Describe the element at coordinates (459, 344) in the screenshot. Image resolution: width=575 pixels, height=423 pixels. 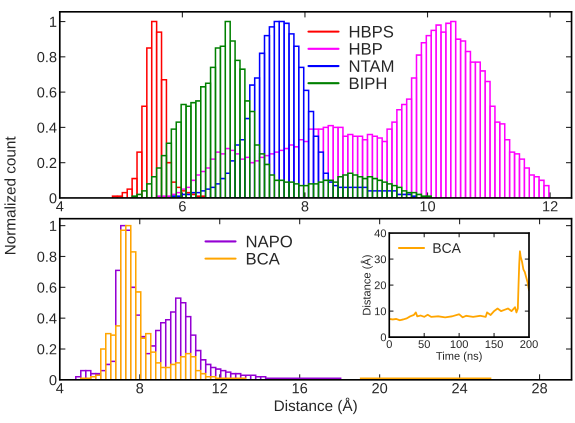
I see `x-tick-label: 100` at that location.